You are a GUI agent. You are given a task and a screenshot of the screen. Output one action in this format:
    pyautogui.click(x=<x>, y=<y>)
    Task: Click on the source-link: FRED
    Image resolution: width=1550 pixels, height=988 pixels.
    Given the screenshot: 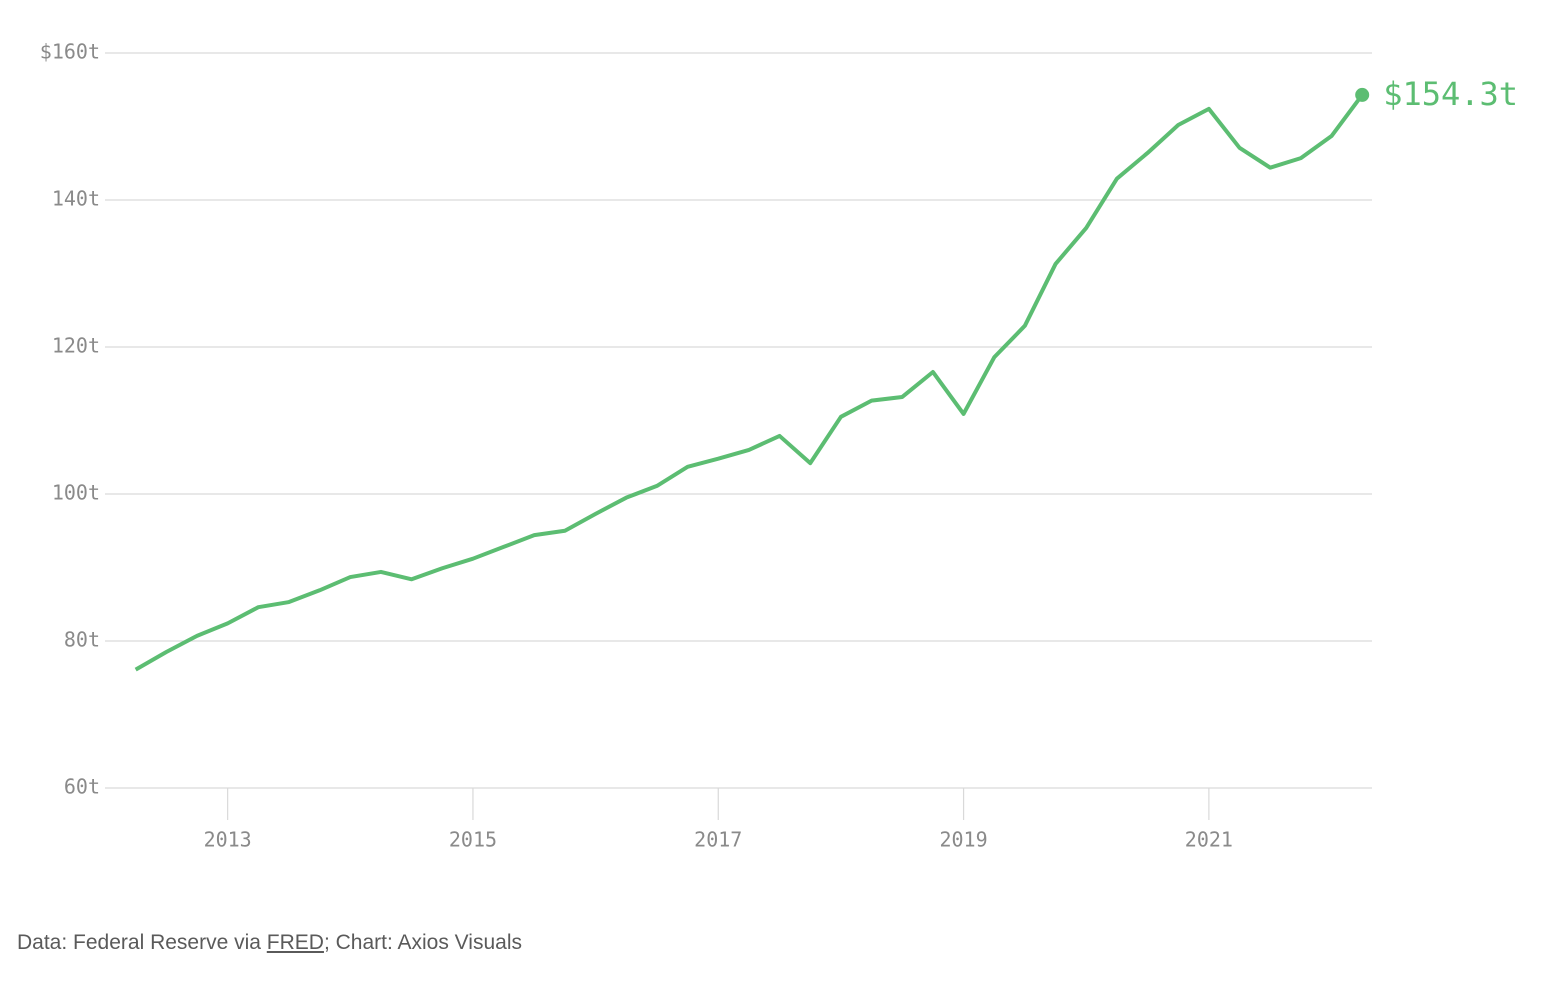 What is the action you would take?
    pyautogui.click(x=295, y=942)
    